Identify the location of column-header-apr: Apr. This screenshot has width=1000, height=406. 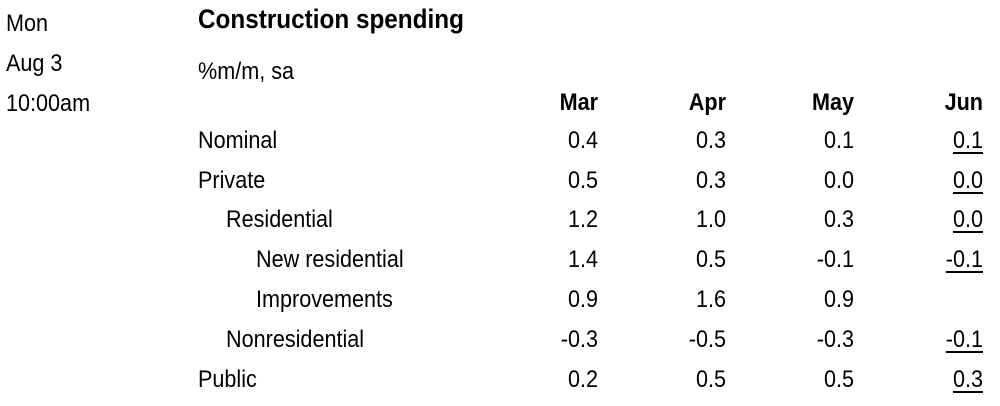
(707, 102).